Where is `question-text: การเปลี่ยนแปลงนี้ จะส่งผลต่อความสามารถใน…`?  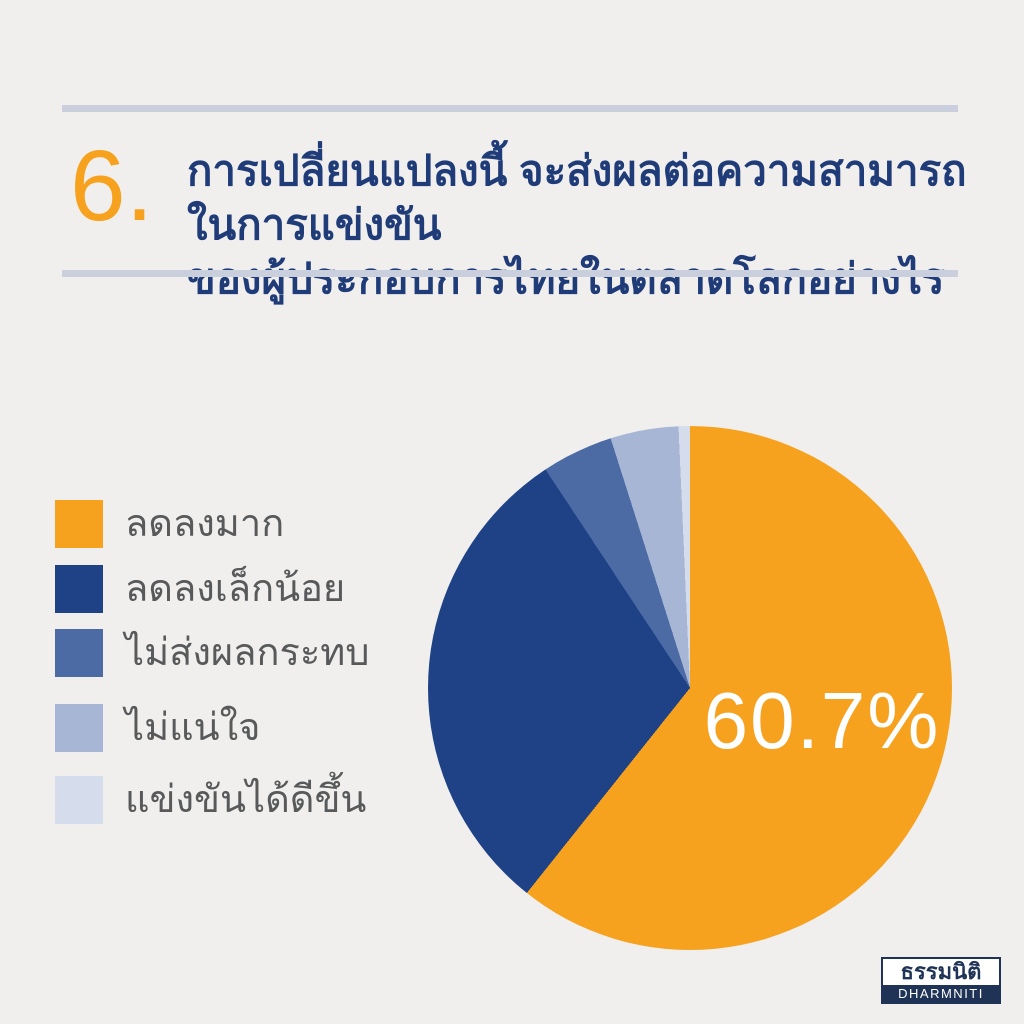 question-text: การเปลี่ยนแปลงนี้ จะส่งผลต่อความสามารถใน… is located at coordinates (582, 224).